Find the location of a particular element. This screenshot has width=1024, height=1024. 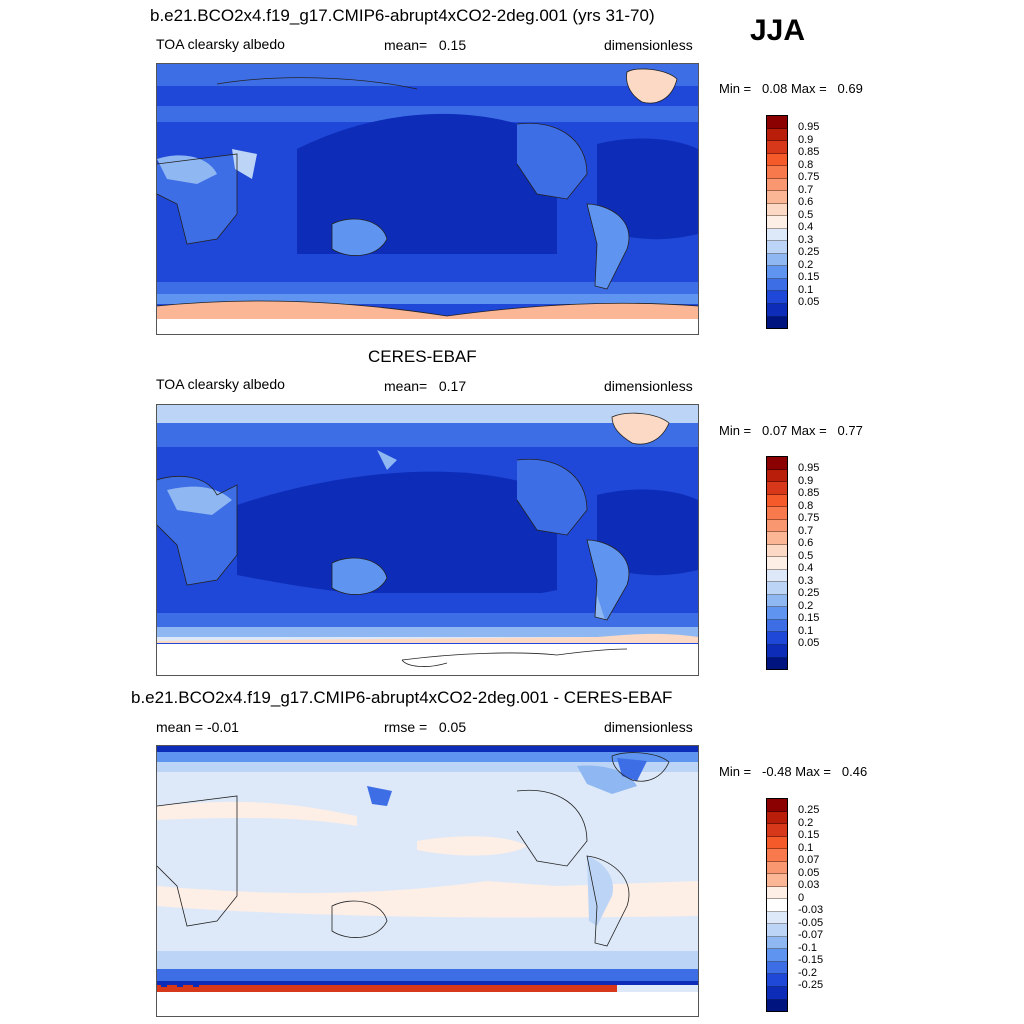

colorbar-tick-label: 0.03 is located at coordinates (809, 885).